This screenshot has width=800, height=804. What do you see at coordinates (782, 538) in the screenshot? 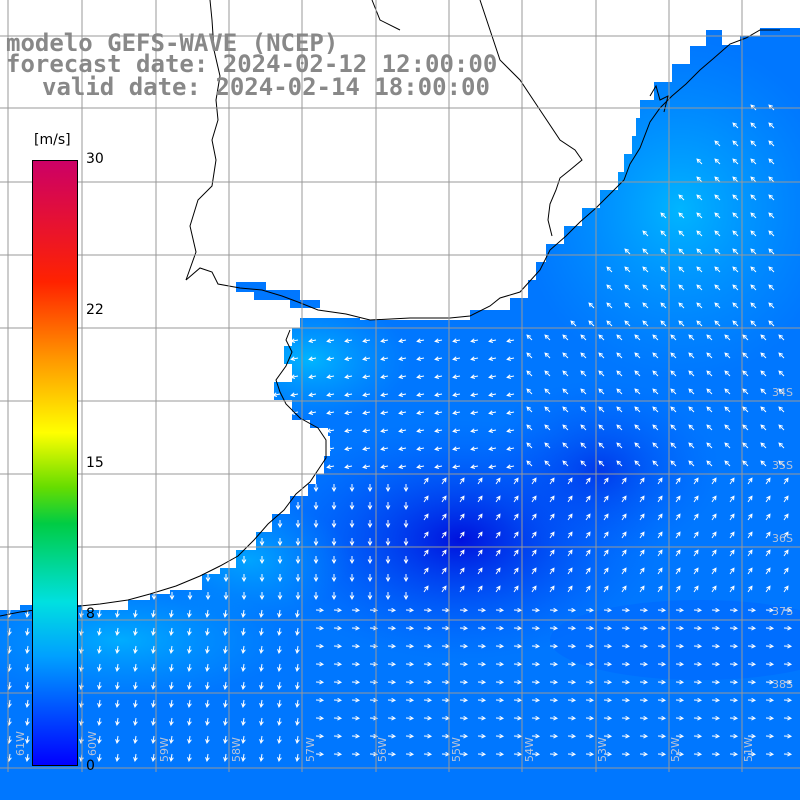
I see `latitude-labels: 34S 35S 36S 37S 38S` at bounding box center [782, 538].